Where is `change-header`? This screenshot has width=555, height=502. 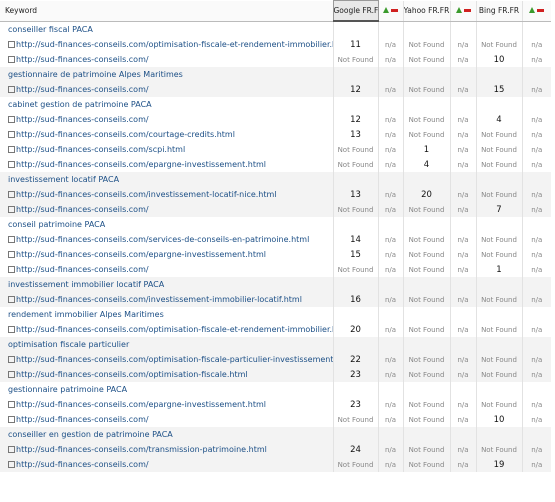
change-header is located at coordinates (390, 11).